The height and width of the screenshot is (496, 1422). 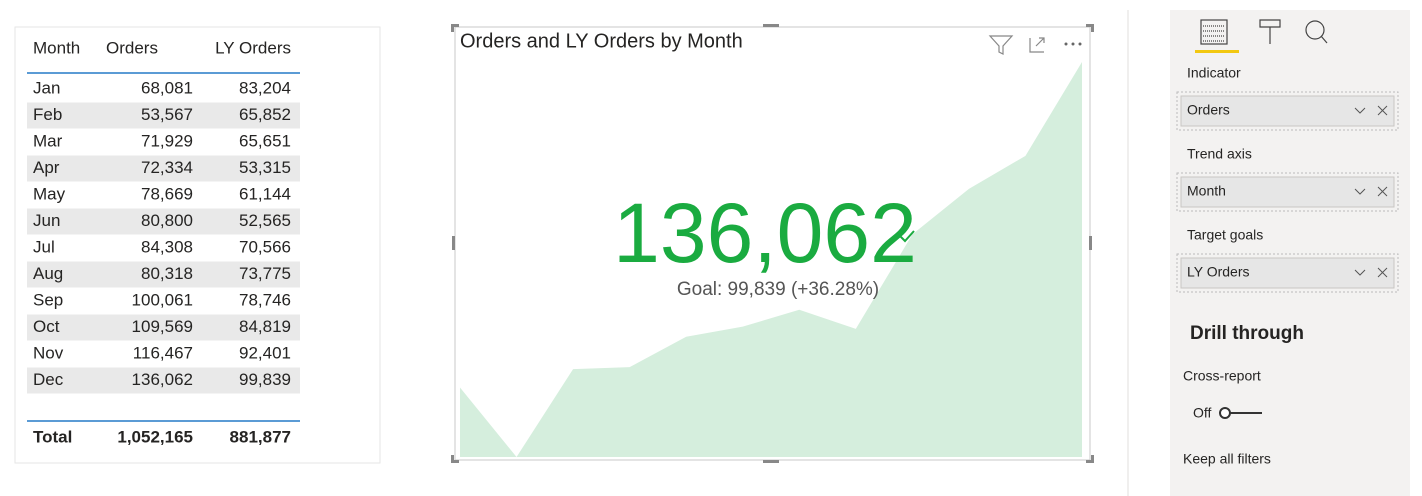 What do you see at coordinates (253, 47) in the screenshot?
I see `column-header: LY Orders` at bounding box center [253, 47].